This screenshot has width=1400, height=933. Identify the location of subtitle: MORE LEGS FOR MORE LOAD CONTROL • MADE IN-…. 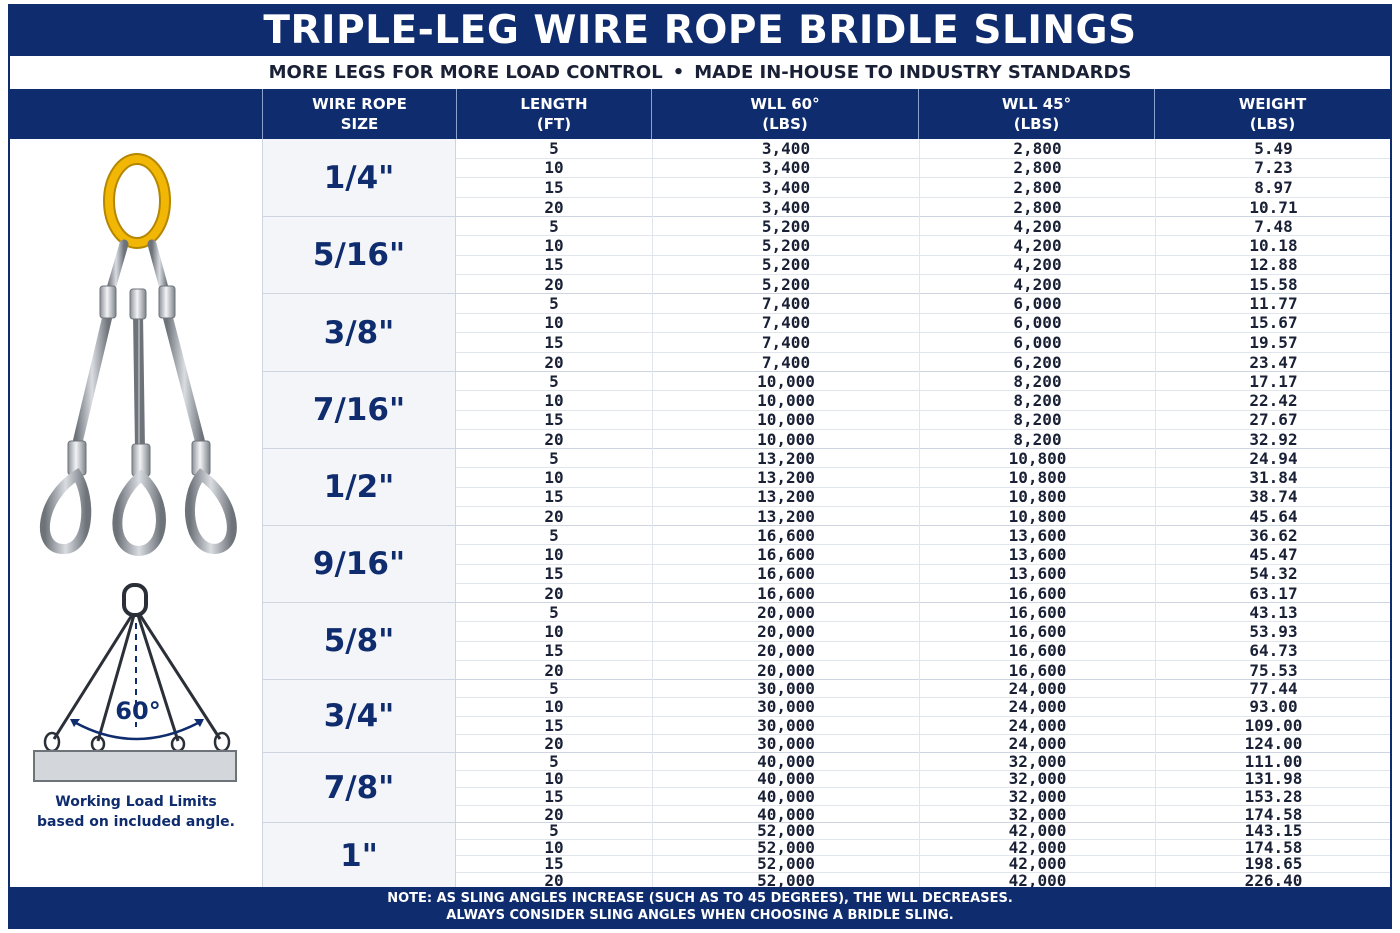
(700, 72).